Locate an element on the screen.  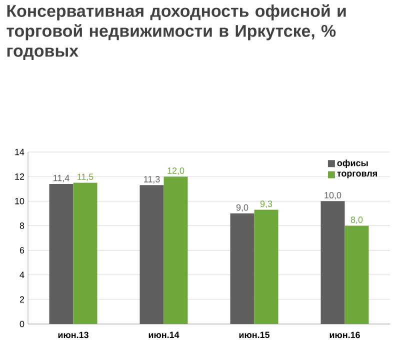
legend-label: торговля is located at coordinates (357, 175).